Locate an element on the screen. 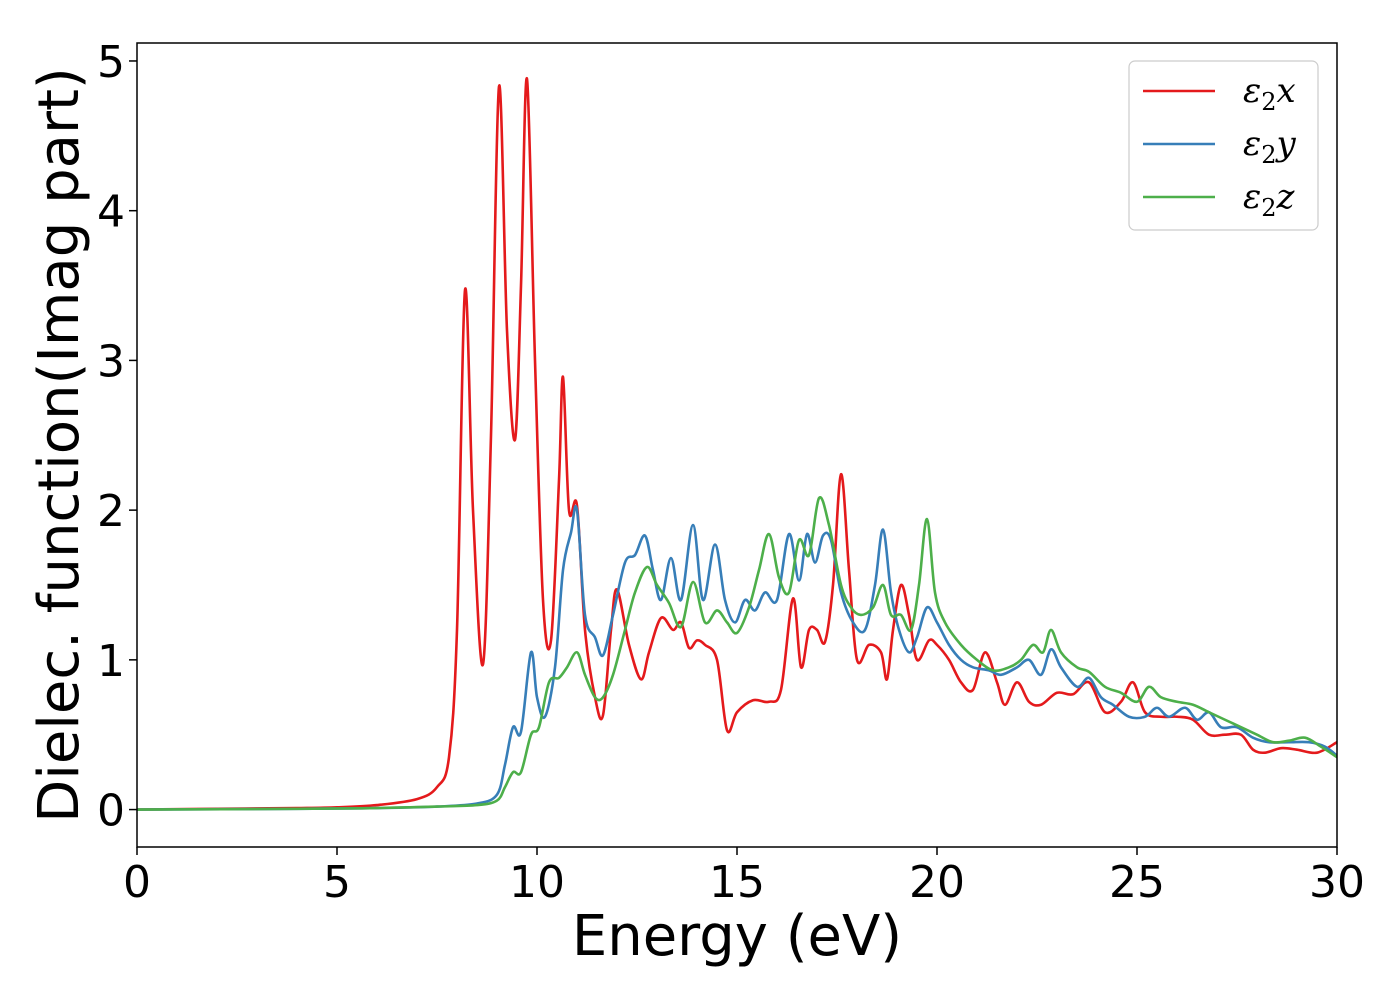  legend-label-x: ε2x is located at coordinates (1269, 93).